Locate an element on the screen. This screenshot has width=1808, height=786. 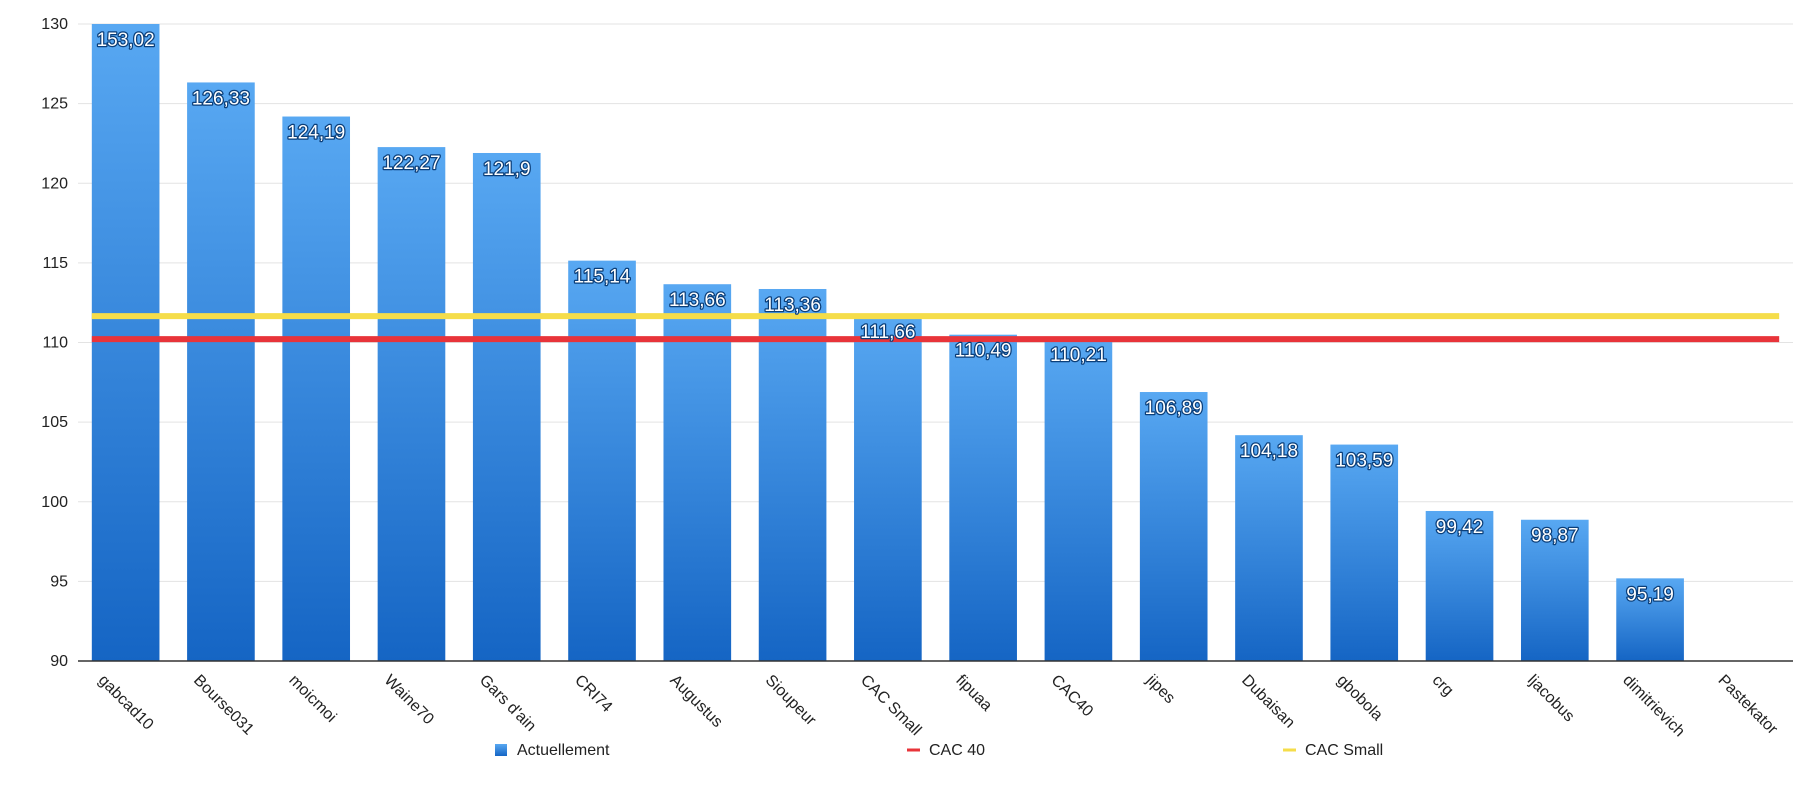
x-category-label: fipuaa is located at coordinates (973, 693).